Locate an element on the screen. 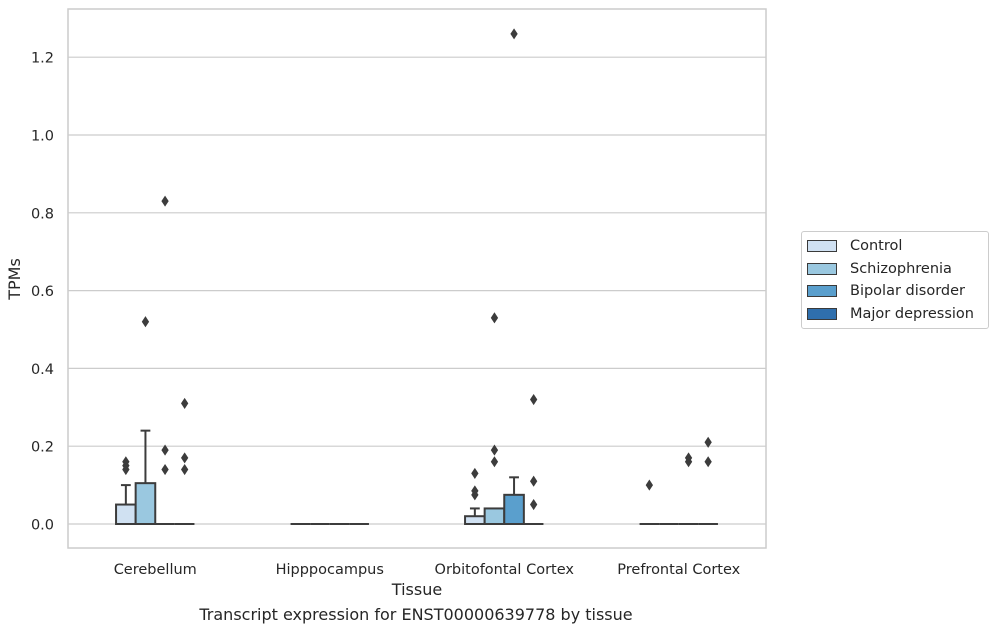 This screenshot has height=634, width=997. y-tick-labels: 0.0 0.2 0.4 0.6 0.8 1.0 1.2 is located at coordinates (42, 292).